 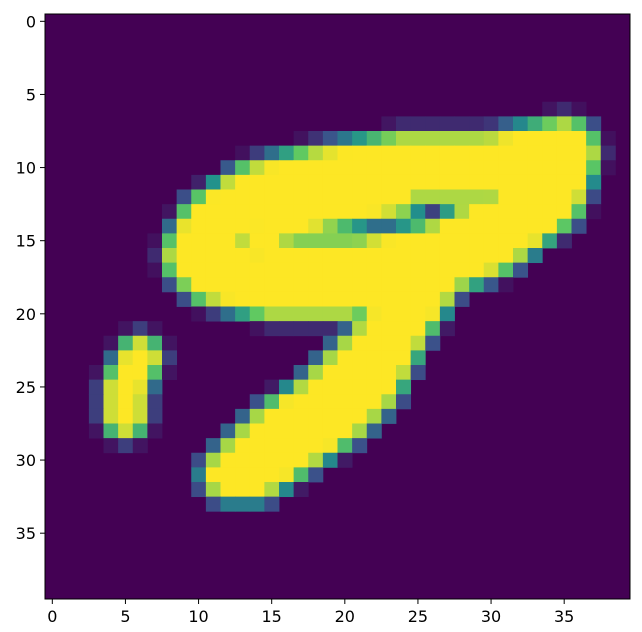 I want to click on x-tick-label: 10, so click(x=198, y=616).